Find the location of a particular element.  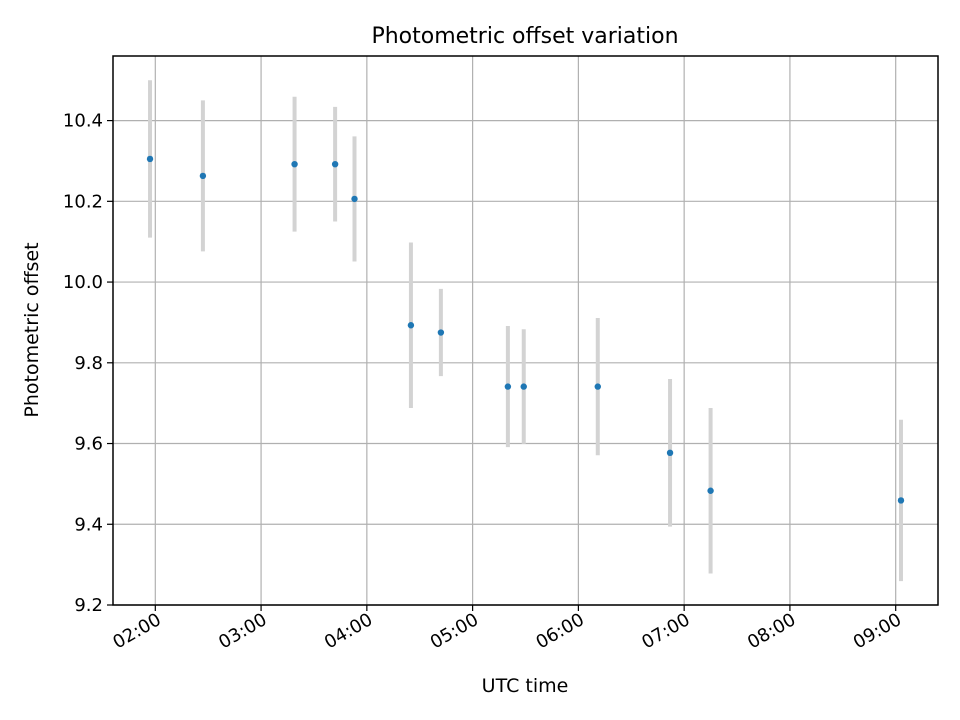

y-tick-label: 10.0 is located at coordinates (83, 282).